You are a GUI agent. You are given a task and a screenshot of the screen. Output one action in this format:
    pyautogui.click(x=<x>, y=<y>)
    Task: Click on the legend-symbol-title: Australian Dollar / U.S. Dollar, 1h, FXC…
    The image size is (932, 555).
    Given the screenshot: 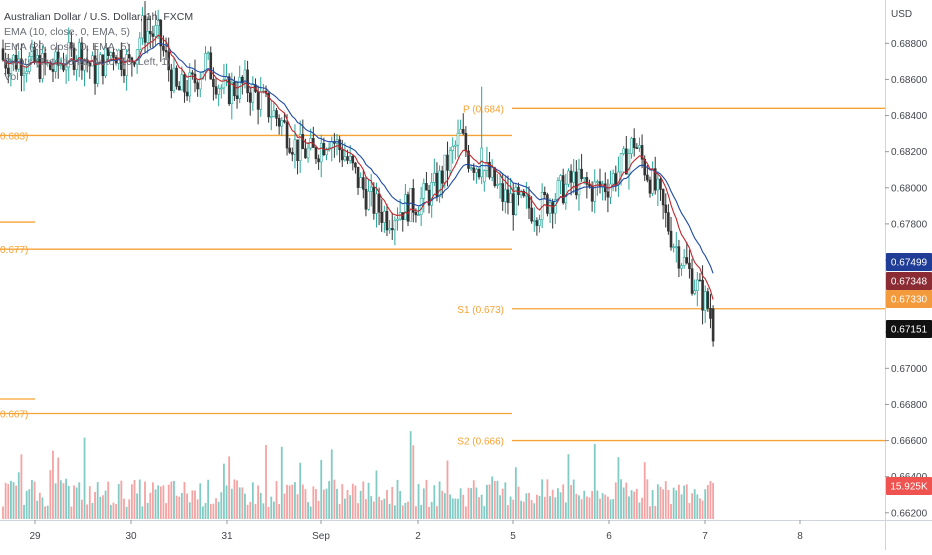 What is the action you would take?
    pyautogui.click(x=99, y=17)
    